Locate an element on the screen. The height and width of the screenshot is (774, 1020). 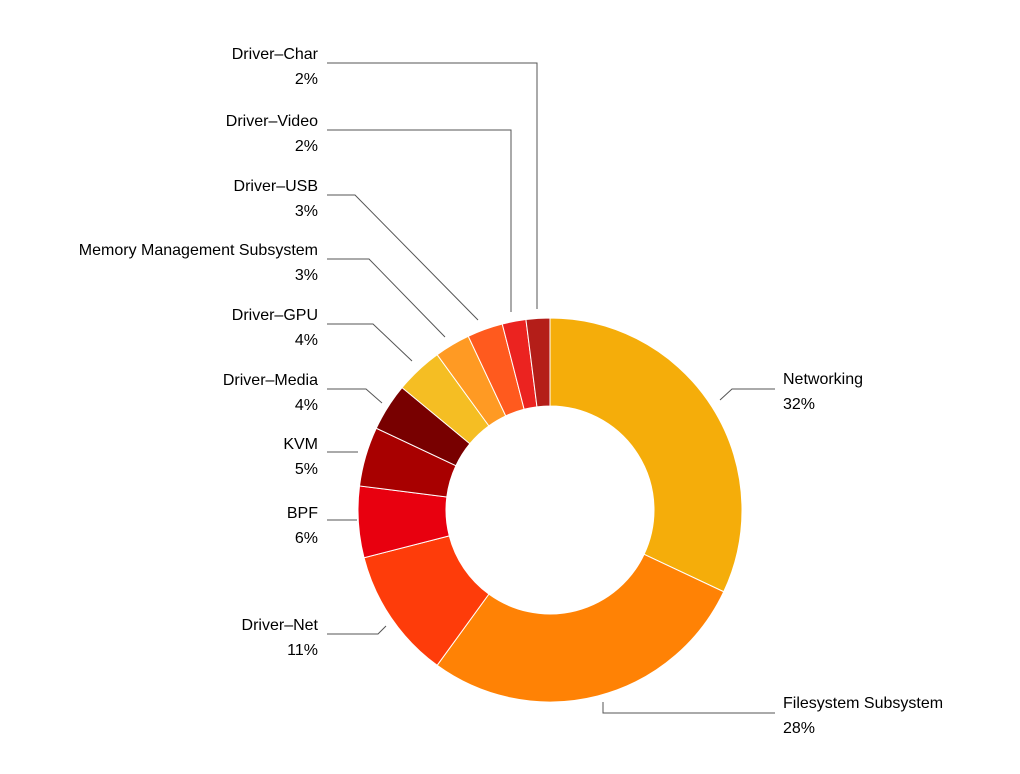
slice-label-value-4: 5% is located at coordinates (306, 469).